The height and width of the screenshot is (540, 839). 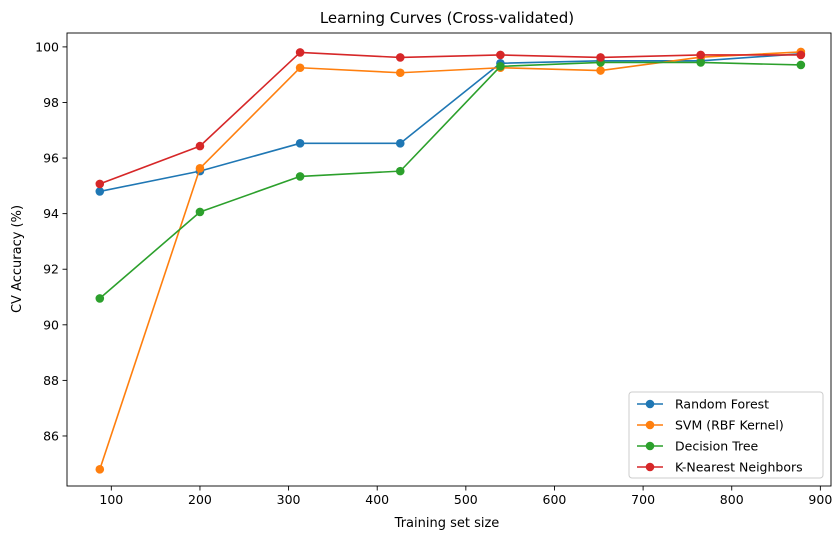 What do you see at coordinates (377, 499) in the screenshot?
I see `x-tick-label: 400` at bounding box center [377, 499].